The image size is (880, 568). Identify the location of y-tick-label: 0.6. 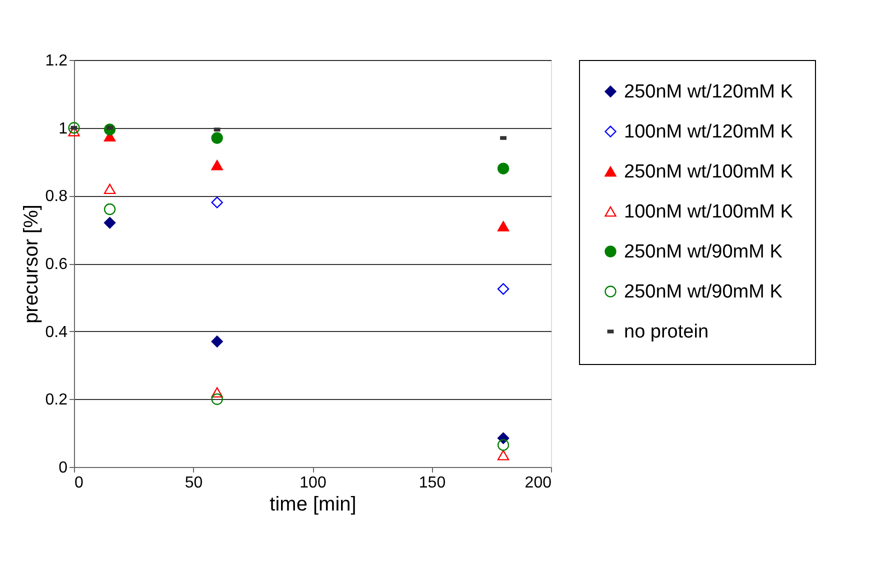
(56, 264).